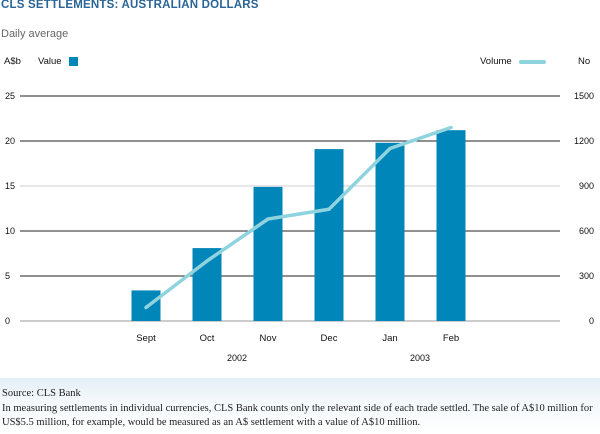 This screenshot has height=434, width=600. What do you see at coordinates (586, 186) in the screenshot?
I see `right-tick-label: 900` at bounding box center [586, 186].